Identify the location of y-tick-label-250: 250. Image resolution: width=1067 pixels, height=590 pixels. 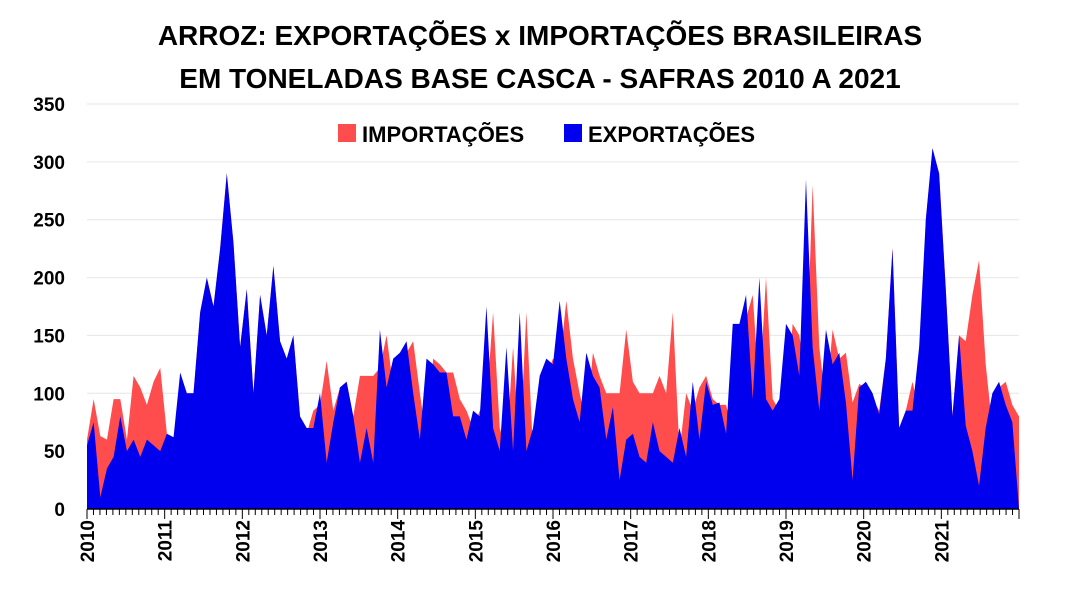
(49, 221).